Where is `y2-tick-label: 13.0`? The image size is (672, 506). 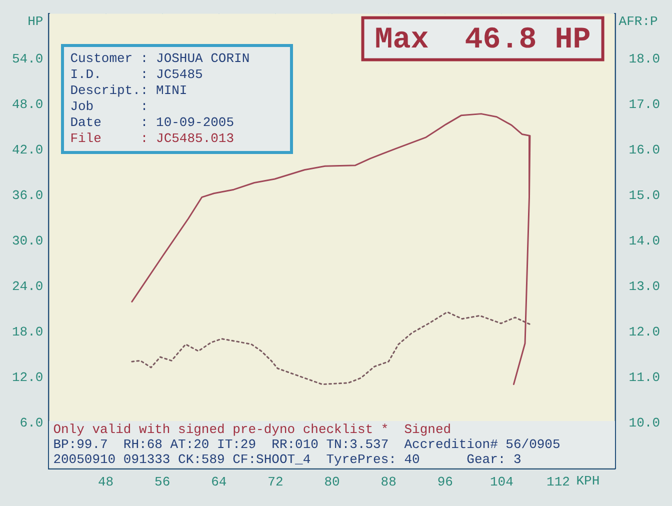
y2-tick-label: 13.0 is located at coordinates (644, 286).